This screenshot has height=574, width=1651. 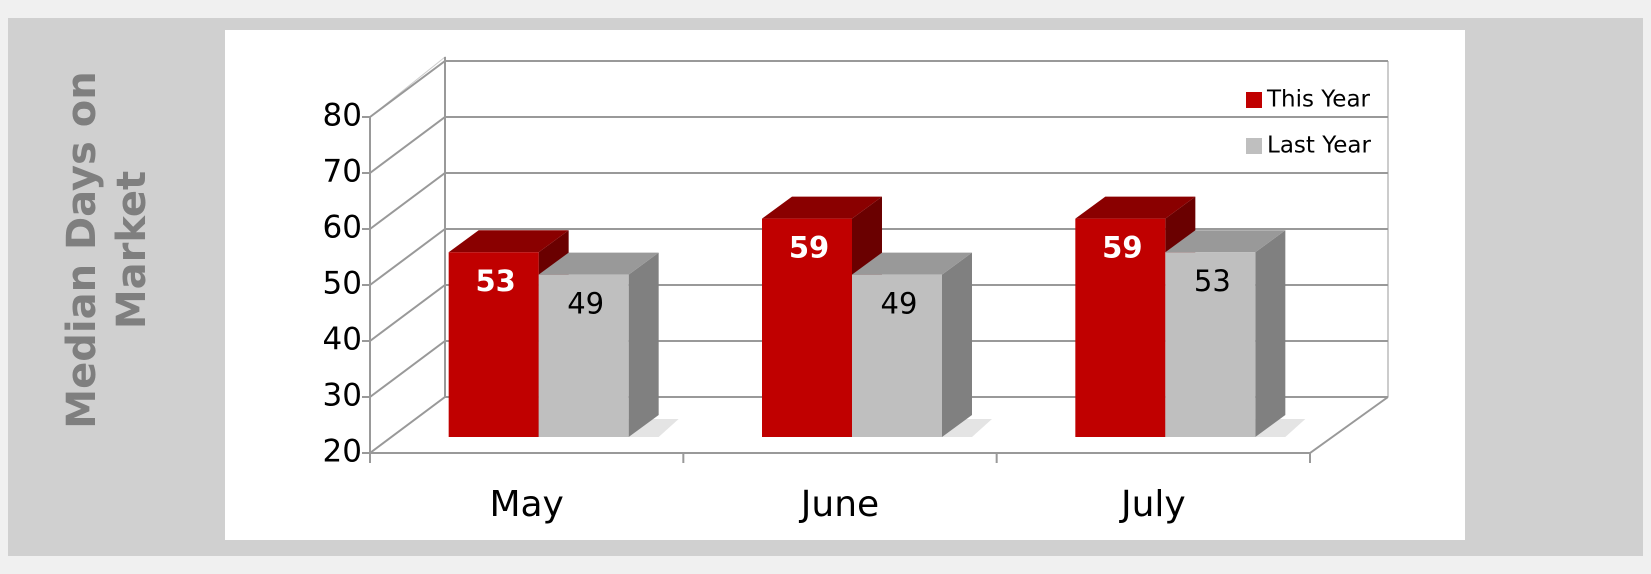 What do you see at coordinates (839, 504) in the screenshot?
I see `x-tick-label: June` at bounding box center [839, 504].